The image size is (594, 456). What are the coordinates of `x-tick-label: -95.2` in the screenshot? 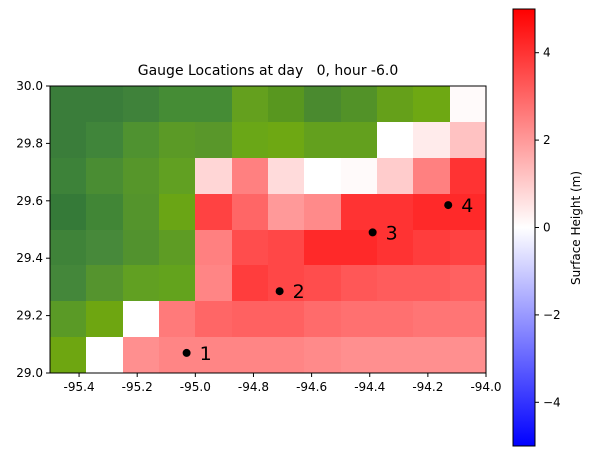 It's located at (137, 387).